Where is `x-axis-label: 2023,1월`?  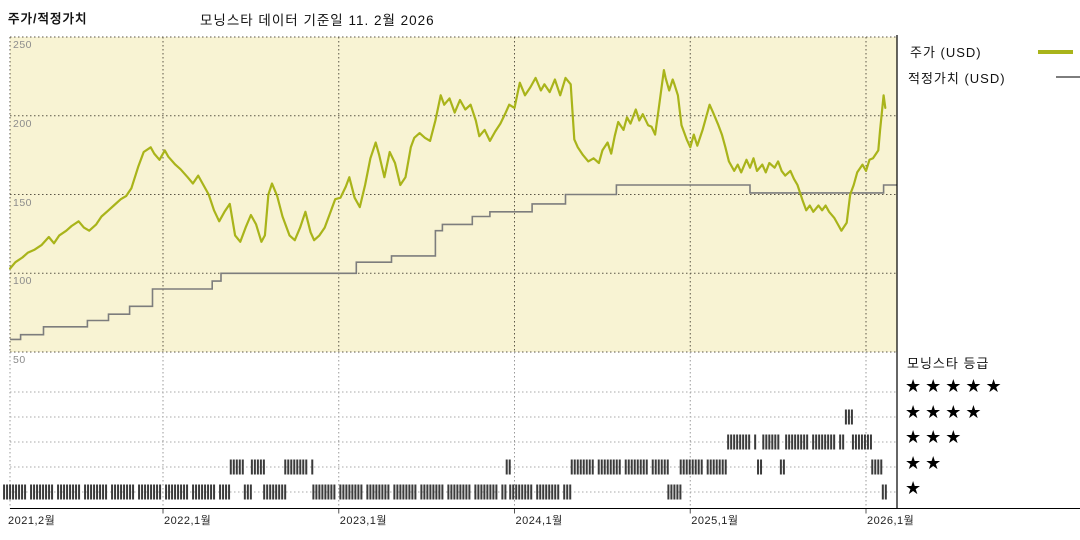 x-axis-label: 2023,1월 is located at coordinates (363, 521).